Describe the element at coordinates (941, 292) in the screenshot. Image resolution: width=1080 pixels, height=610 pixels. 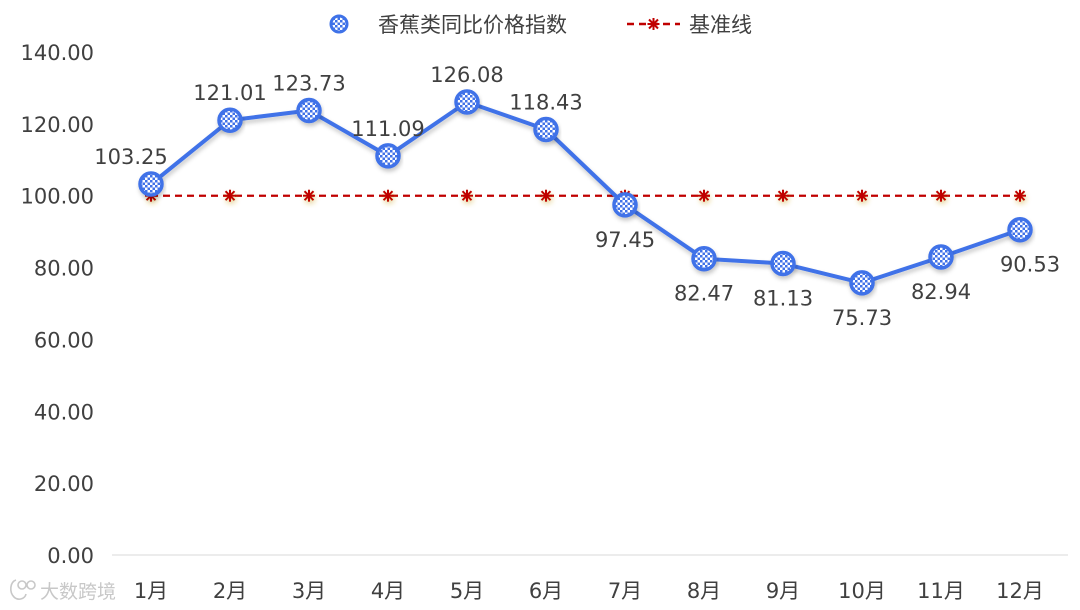
I see `data-label: 82.94` at that location.